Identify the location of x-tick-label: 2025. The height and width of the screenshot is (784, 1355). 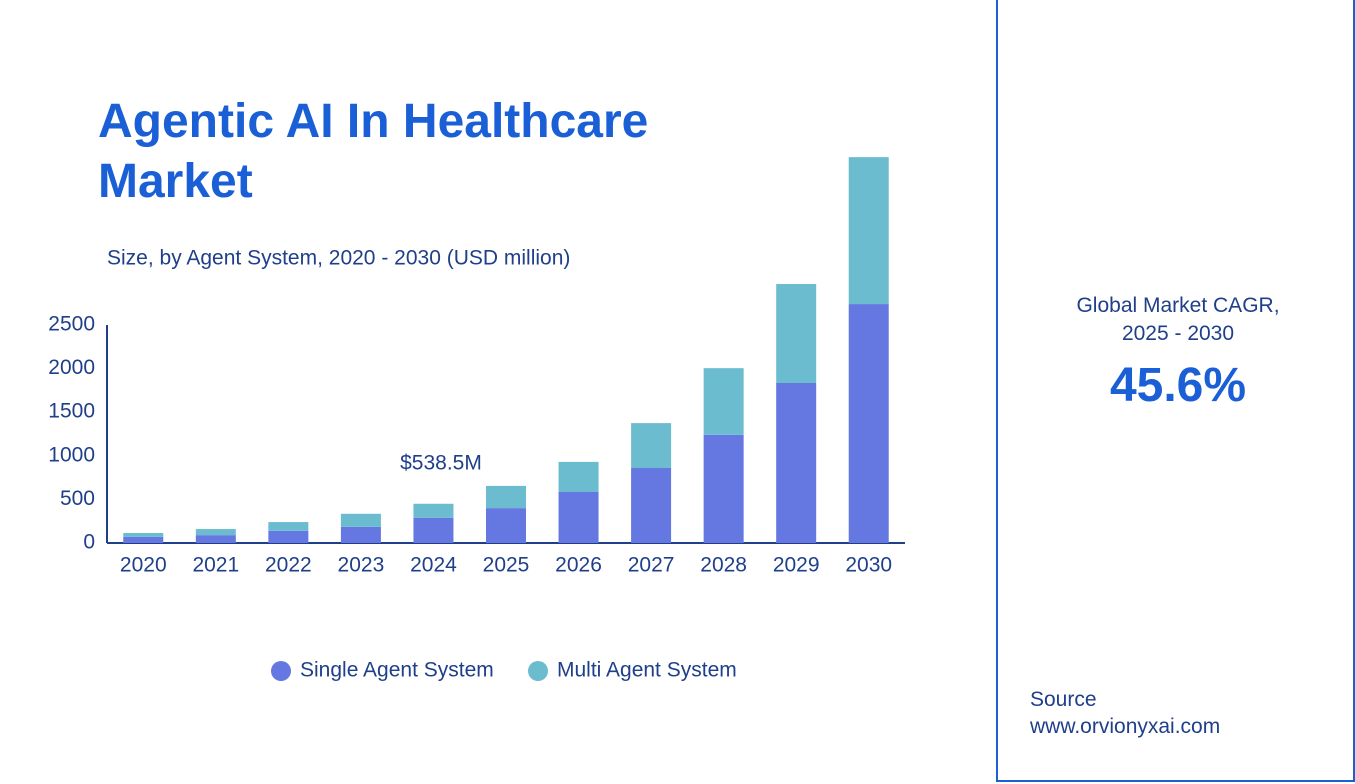
(506, 565).